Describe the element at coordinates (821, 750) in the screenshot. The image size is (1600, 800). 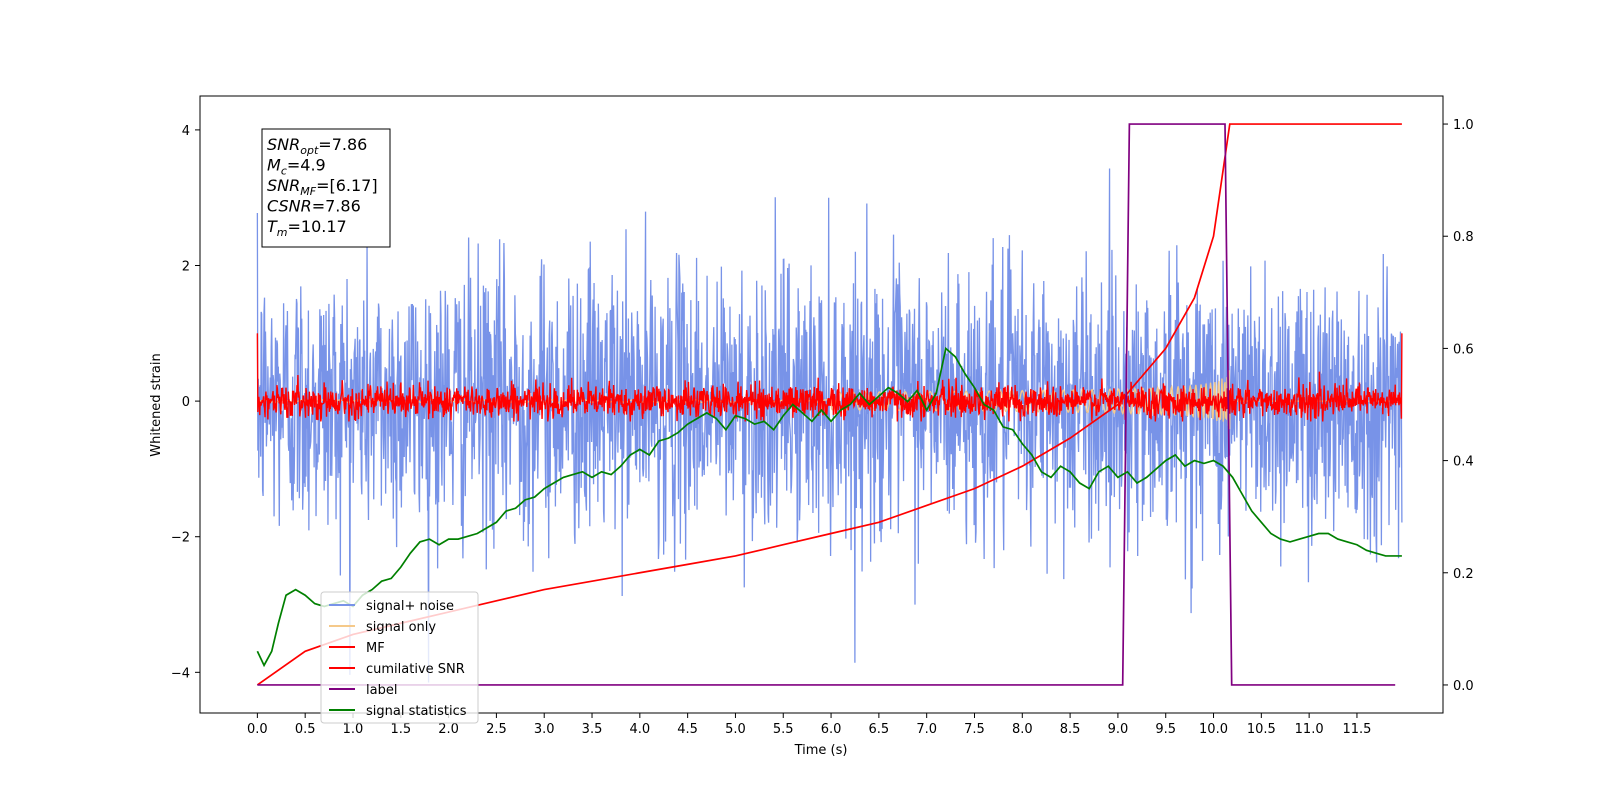
I see `x-axis-label: Time (s)` at that location.